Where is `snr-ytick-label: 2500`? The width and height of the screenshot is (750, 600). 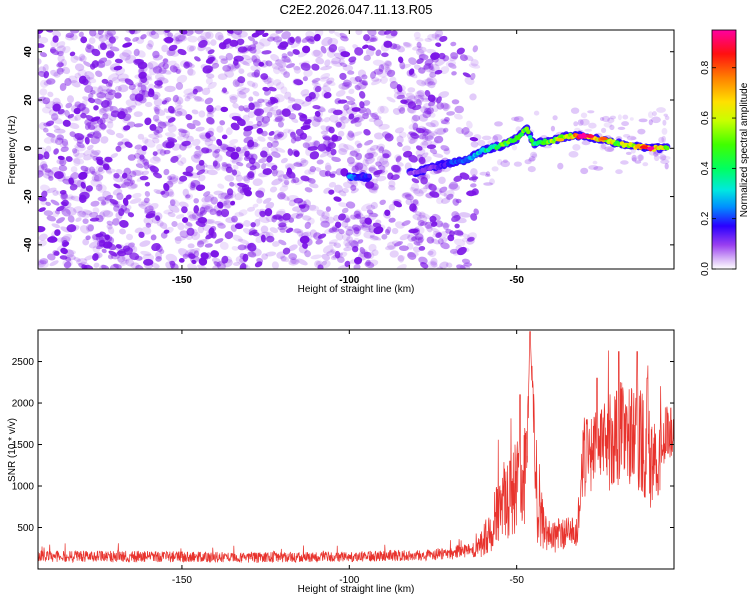
snr-ytick-label: 2500 is located at coordinates (23, 362).